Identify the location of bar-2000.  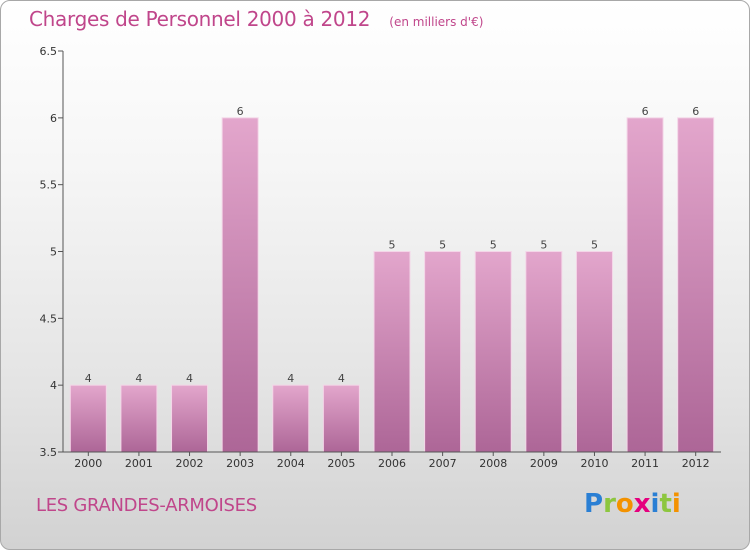
(88, 418).